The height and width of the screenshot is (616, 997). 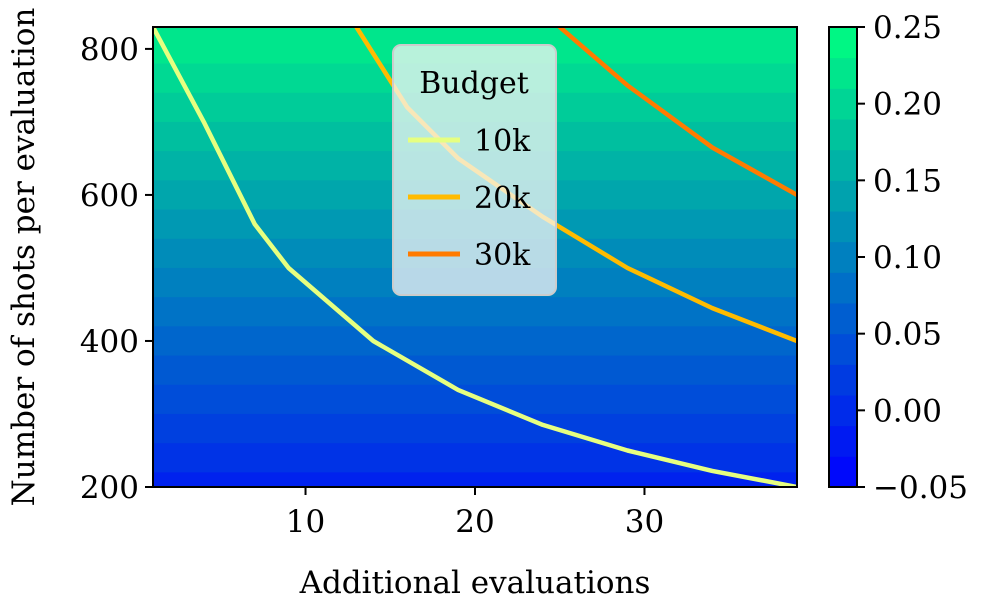 What do you see at coordinates (907, 258) in the screenshot?
I see `colorbar-tick-label: 0.10` at bounding box center [907, 258].